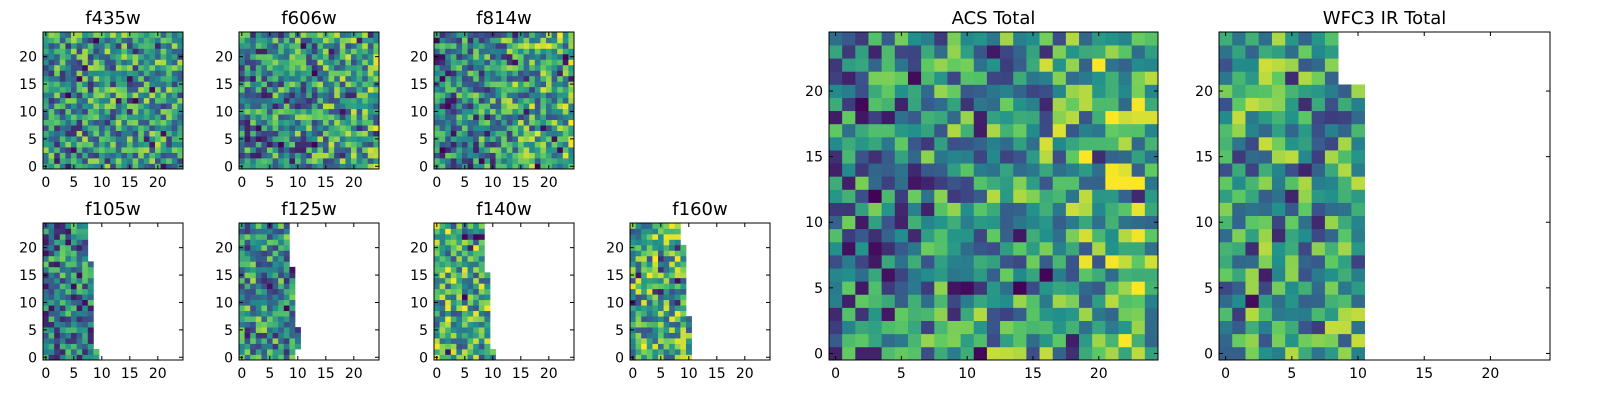 The height and width of the screenshot is (400, 1600). I want to click on heatmap-cells, so click(71, 292).